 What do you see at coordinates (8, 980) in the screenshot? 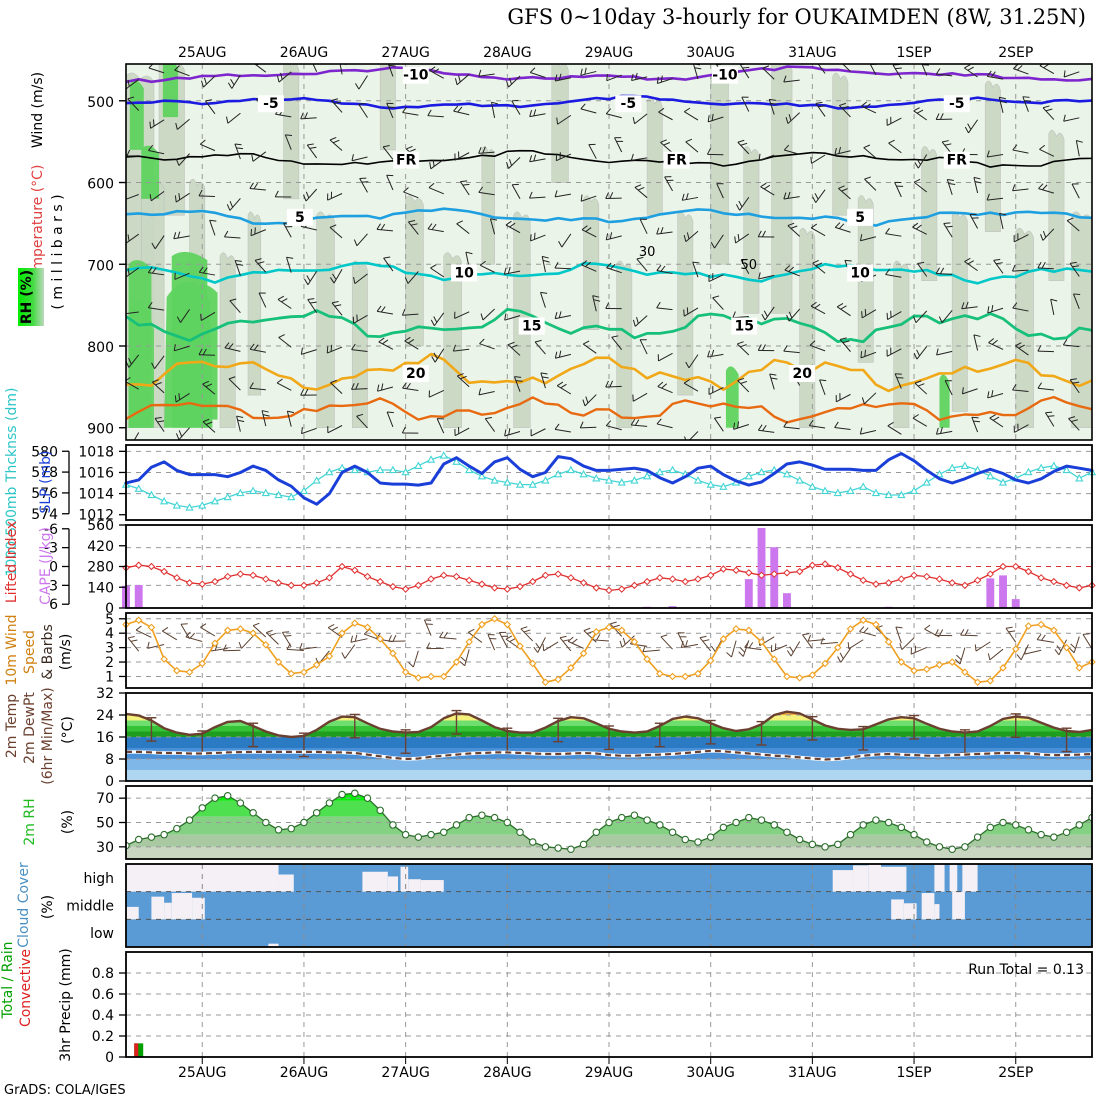
I see `axis-label-precip-total: Total / Rain` at bounding box center [8, 980].